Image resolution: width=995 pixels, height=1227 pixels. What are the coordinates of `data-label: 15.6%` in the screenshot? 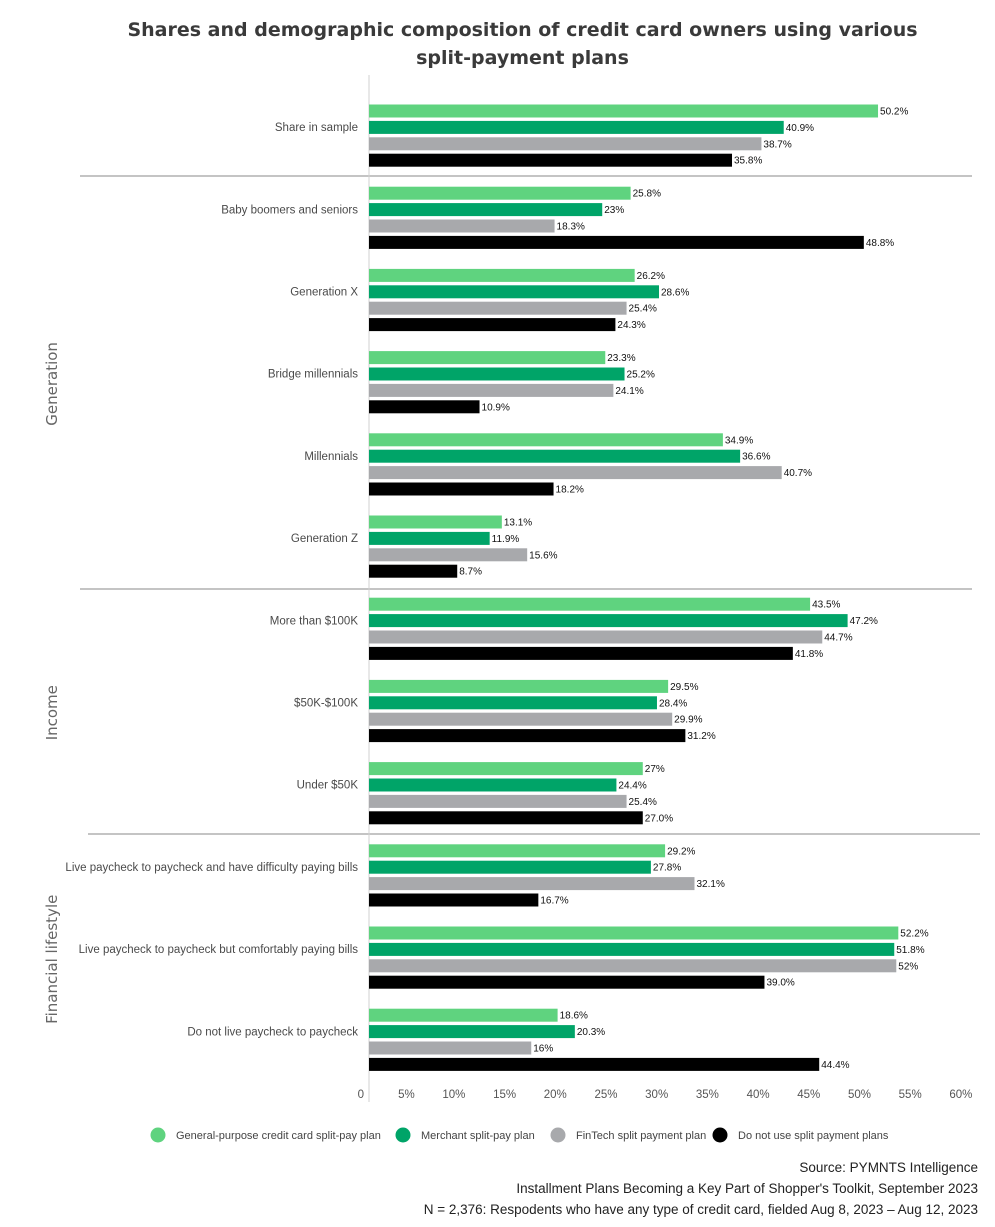 It's located at (543, 555).